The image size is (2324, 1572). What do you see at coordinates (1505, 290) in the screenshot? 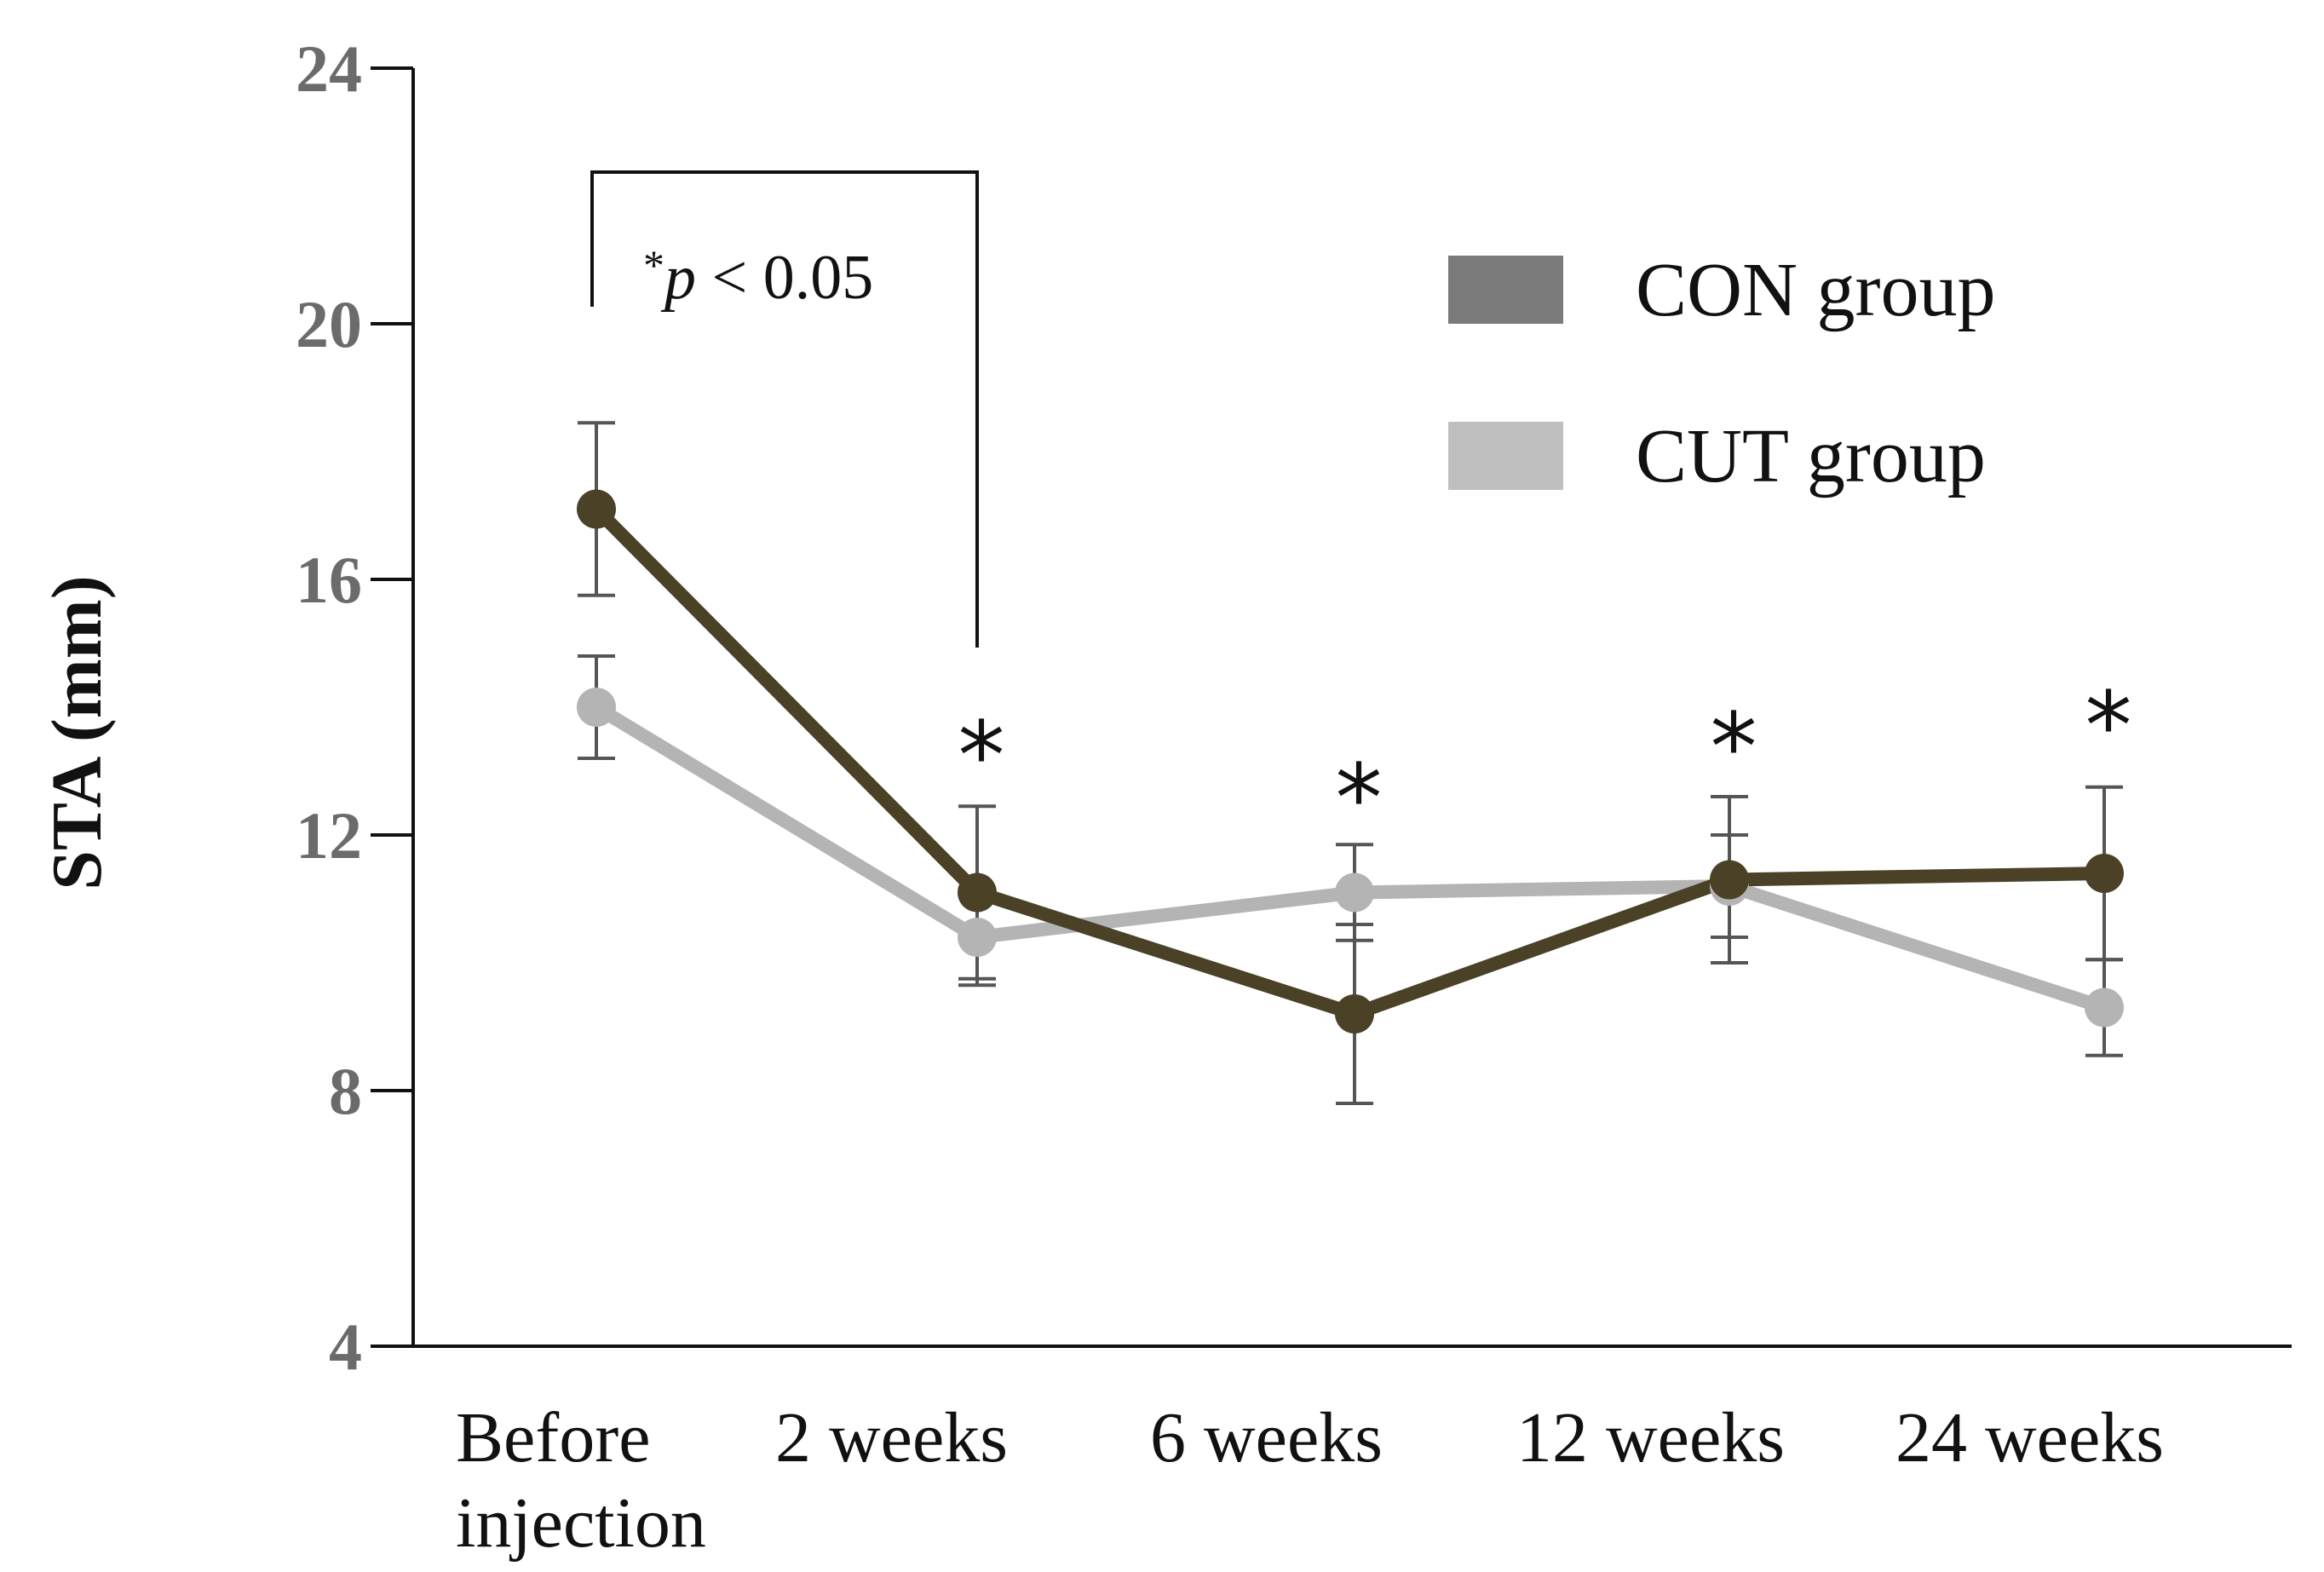
I see `legend-swatch-con` at bounding box center [1505, 290].